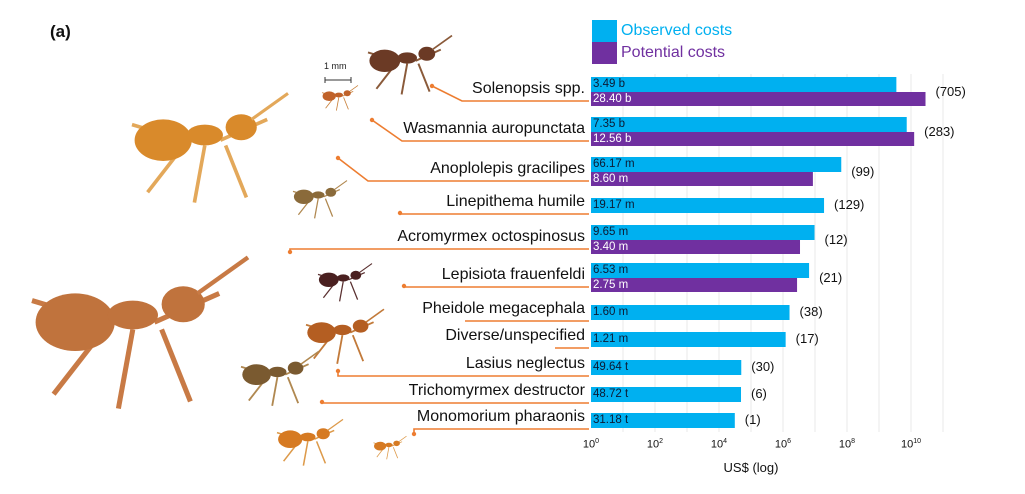 This screenshot has width=1025, height=494. I want to click on legend-potential-label: Potential costs, so click(673, 52).